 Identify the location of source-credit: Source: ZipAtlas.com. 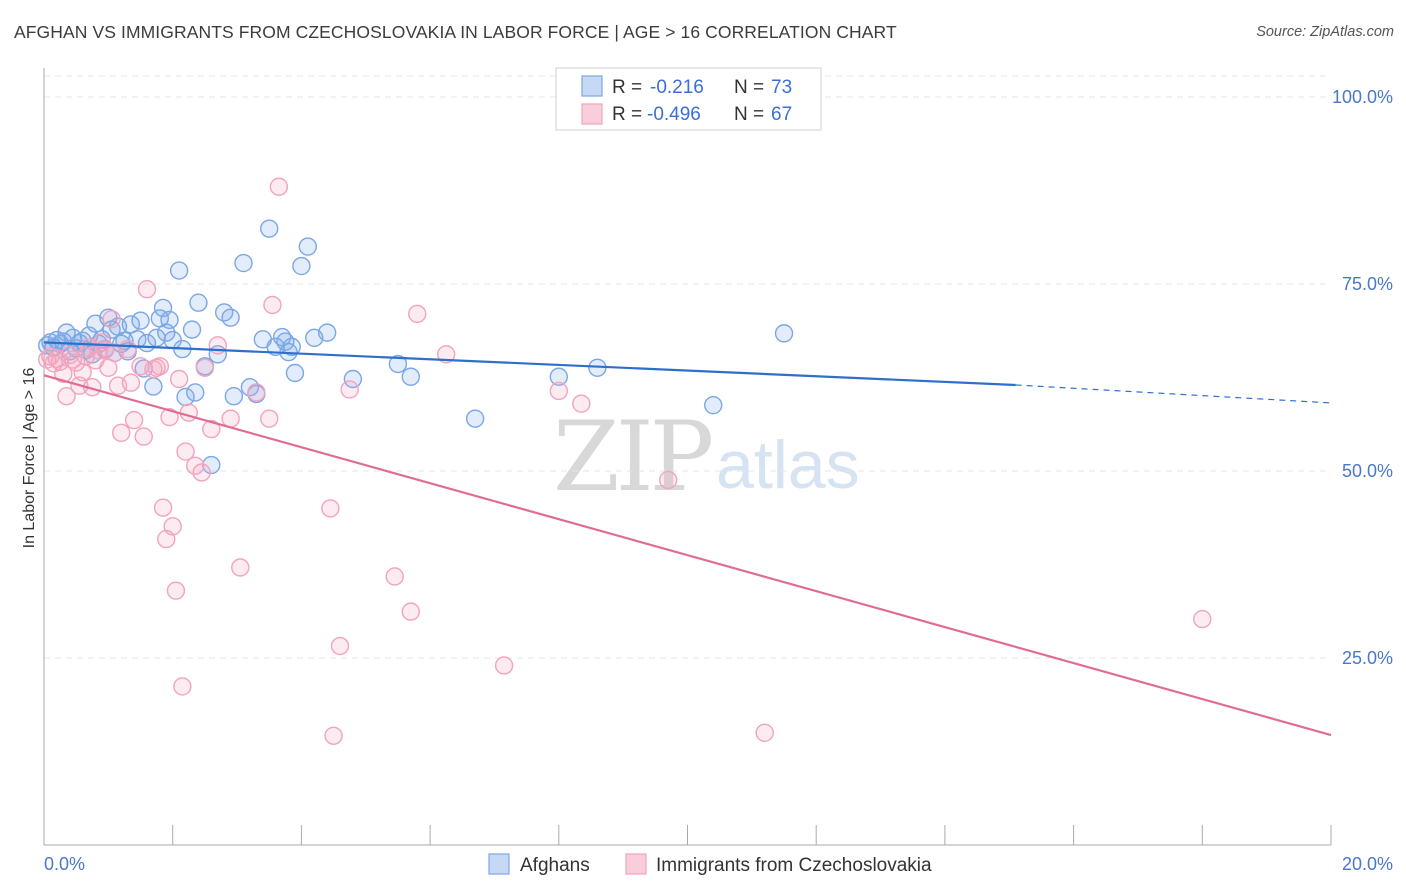
(1325, 32).